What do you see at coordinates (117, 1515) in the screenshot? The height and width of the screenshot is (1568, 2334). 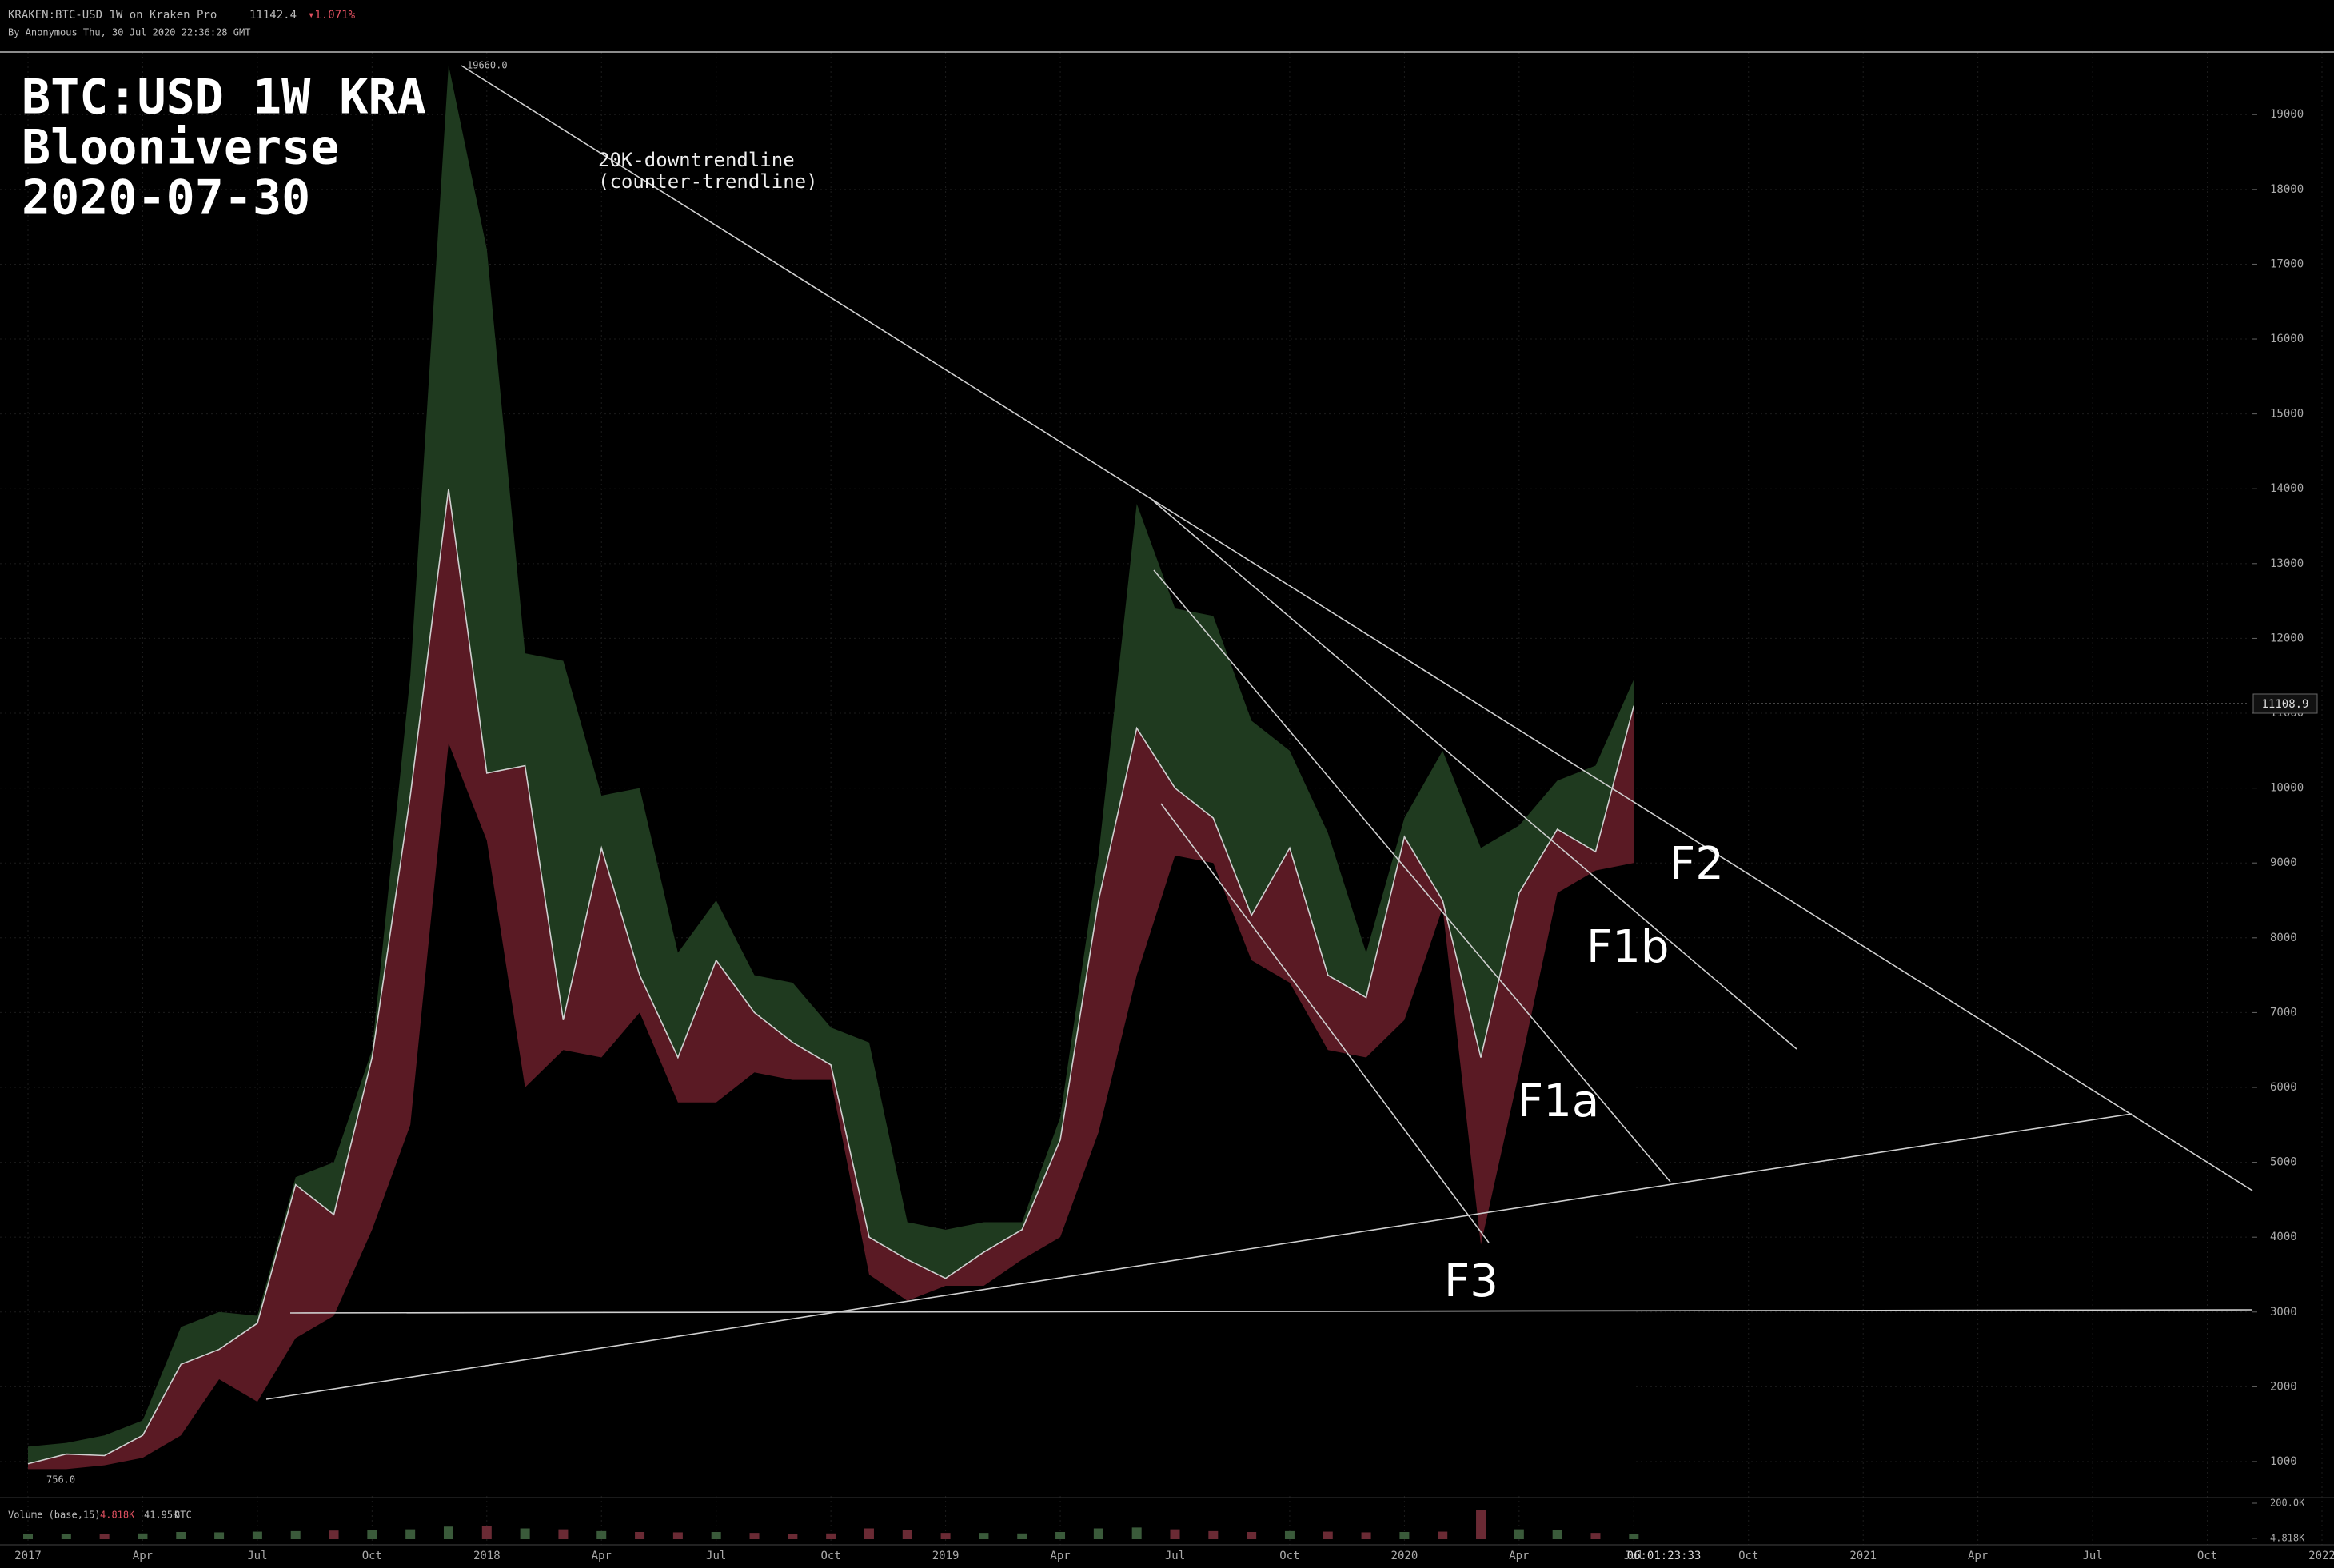 I see `volume-last: 4.818K` at bounding box center [117, 1515].